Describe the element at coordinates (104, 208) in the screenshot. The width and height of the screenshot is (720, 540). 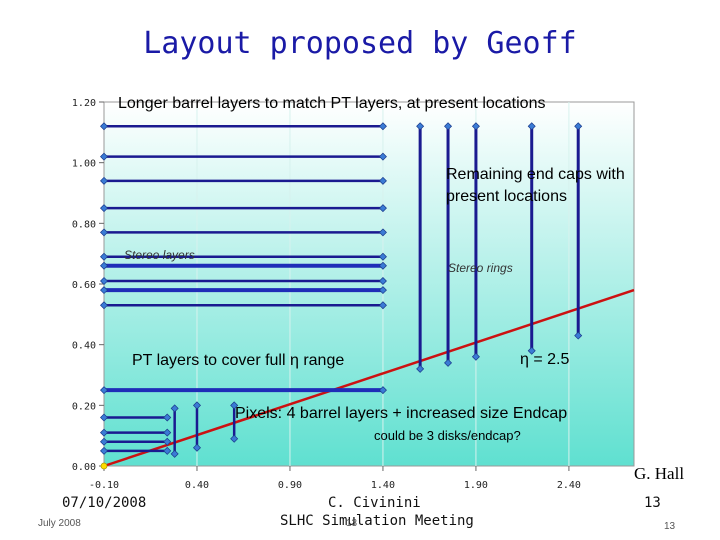
I see `barrel-layer-4-marker-start` at that location.